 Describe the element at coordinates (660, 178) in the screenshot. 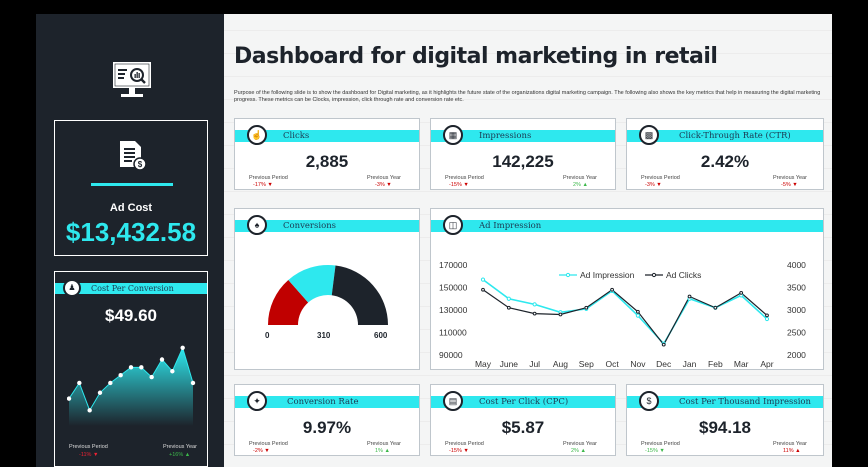

I see `ctr-prev-period-label: Previous Period` at that location.